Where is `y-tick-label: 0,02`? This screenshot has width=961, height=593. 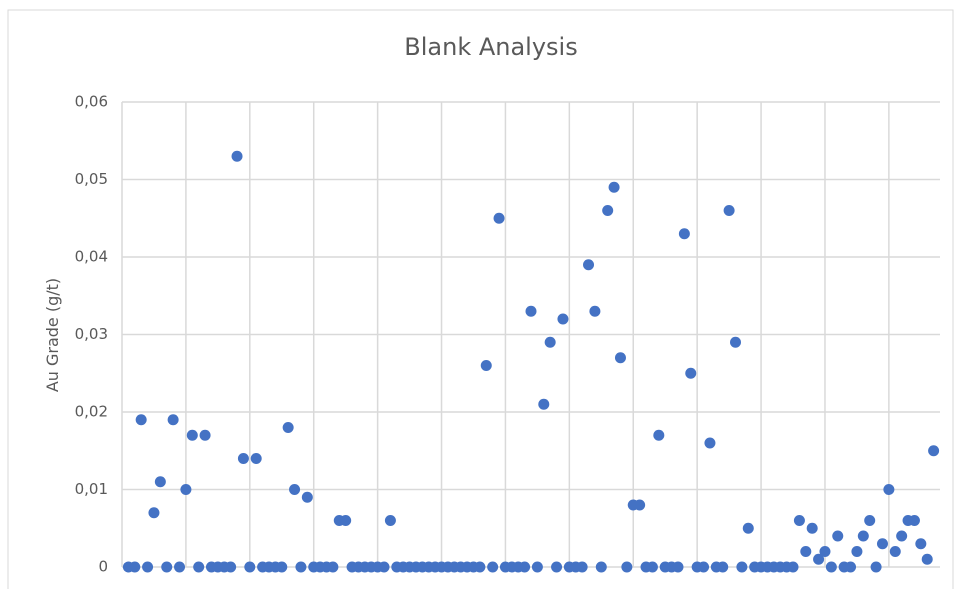 y-tick-label: 0,02 is located at coordinates (91, 412).